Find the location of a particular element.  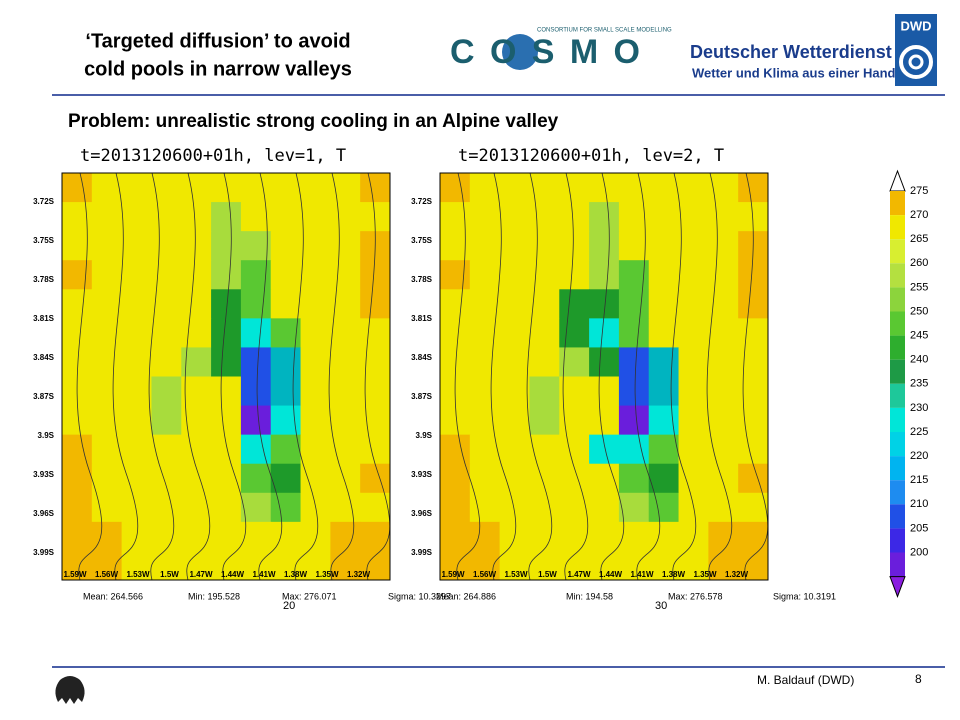

y-tick-label: 3.81S is located at coordinates (44, 318).